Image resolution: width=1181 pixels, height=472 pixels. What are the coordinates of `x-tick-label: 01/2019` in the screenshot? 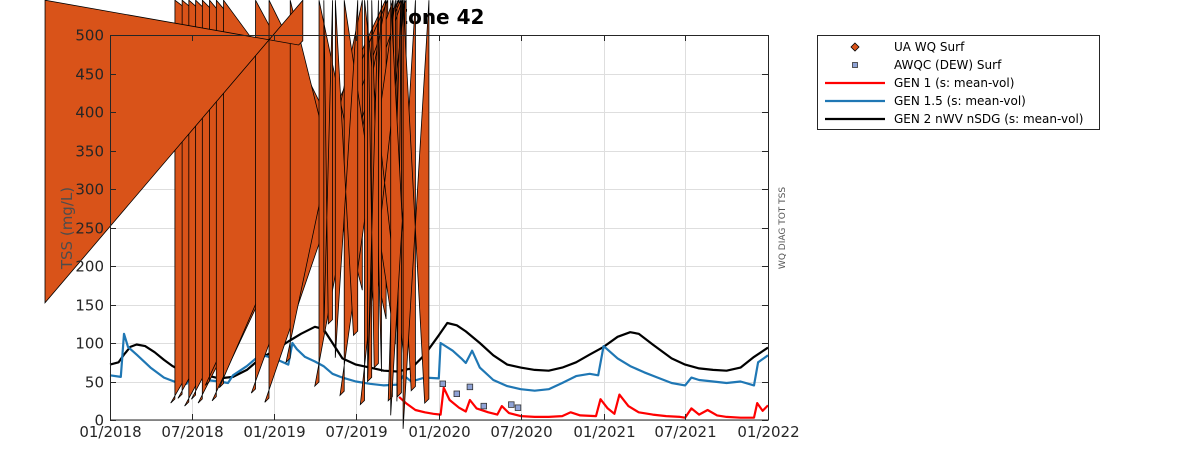 It's located at (274, 432).